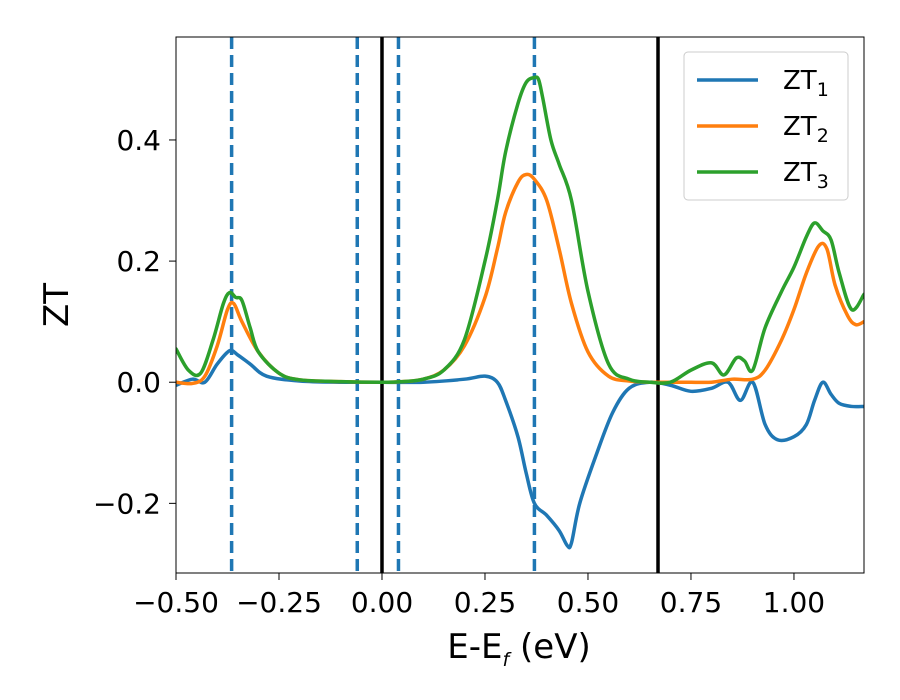 The height and width of the screenshot is (700, 900). Describe the element at coordinates (138, 140) in the screenshot. I see `y-tick-label: 0.4` at that location.